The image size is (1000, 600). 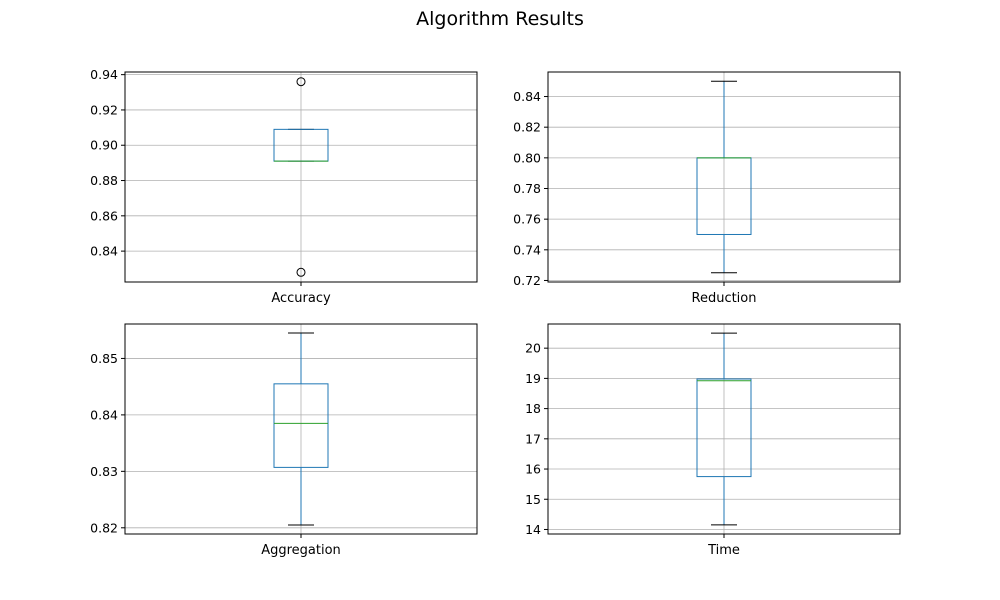 I want to click on ytick-label-accuracy-2: 0.88, so click(x=104, y=180).